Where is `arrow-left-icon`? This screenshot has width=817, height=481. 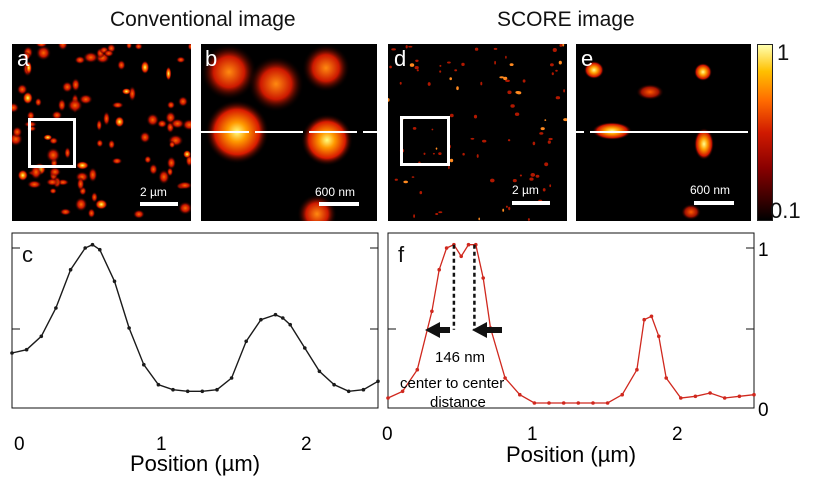 arrow-left-icon is located at coordinates (487, 330).